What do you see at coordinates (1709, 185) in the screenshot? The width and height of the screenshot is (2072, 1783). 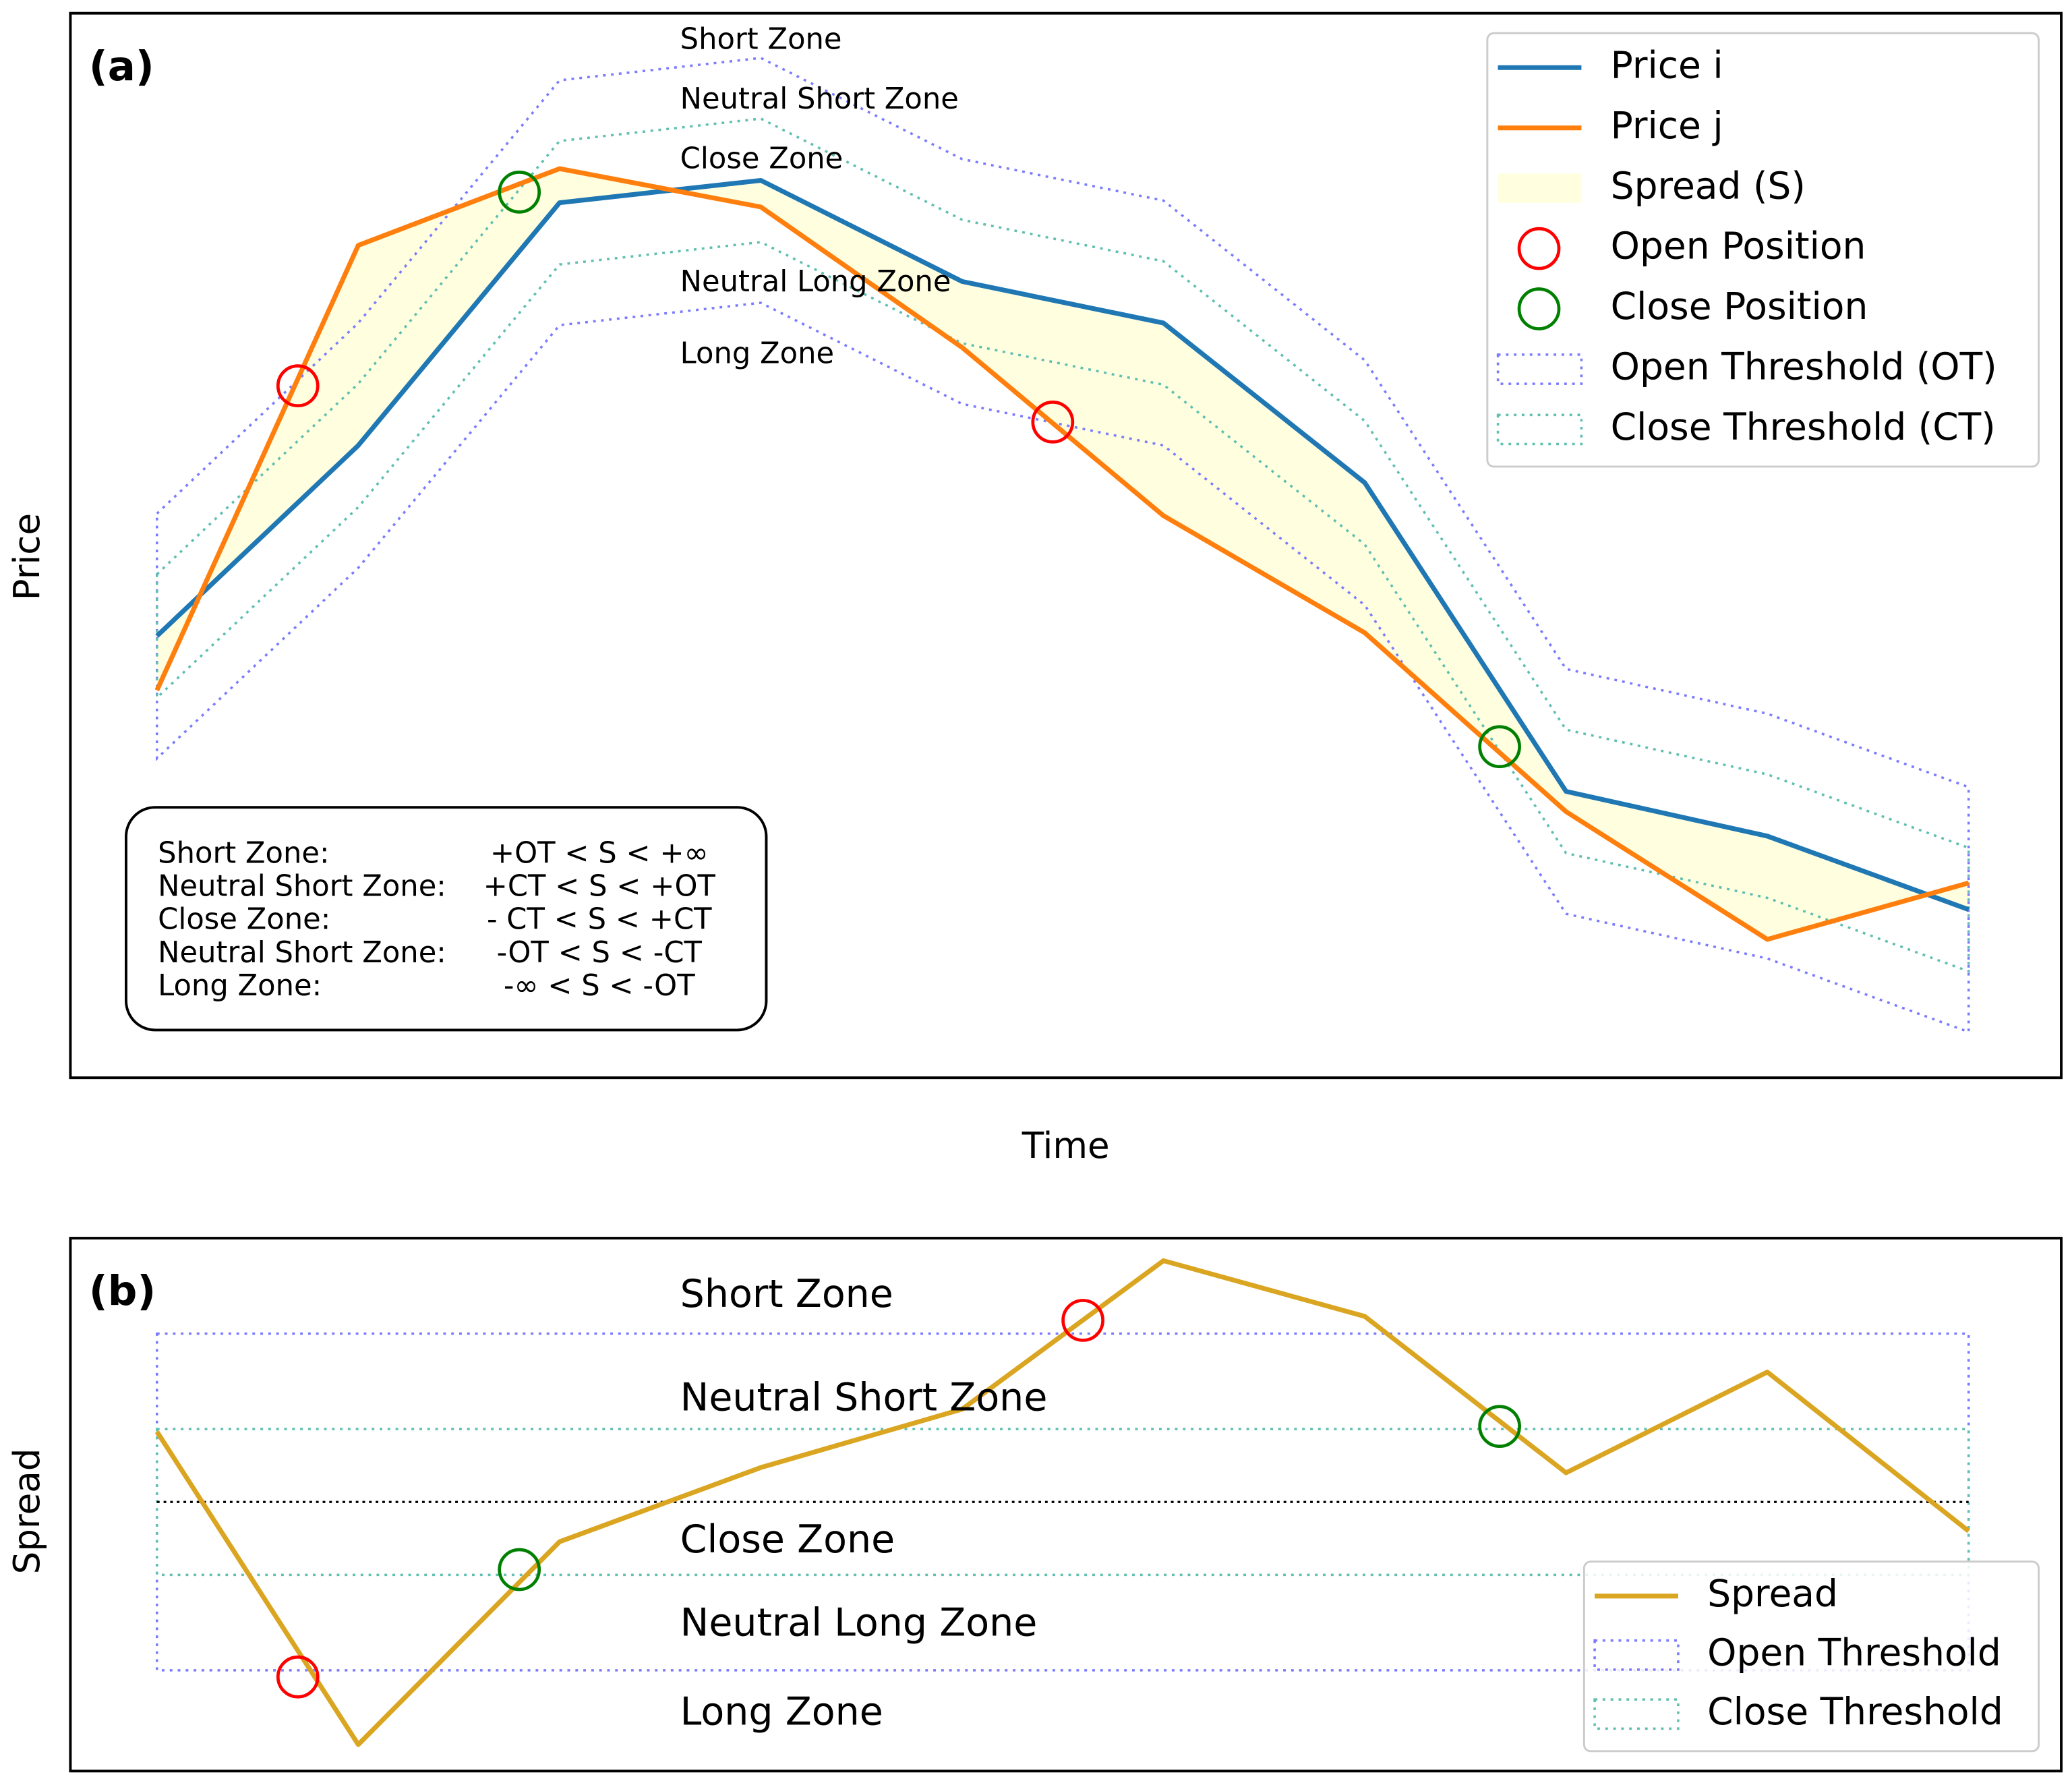 I see `legend-label: Spread (S)` at bounding box center [1709, 185].